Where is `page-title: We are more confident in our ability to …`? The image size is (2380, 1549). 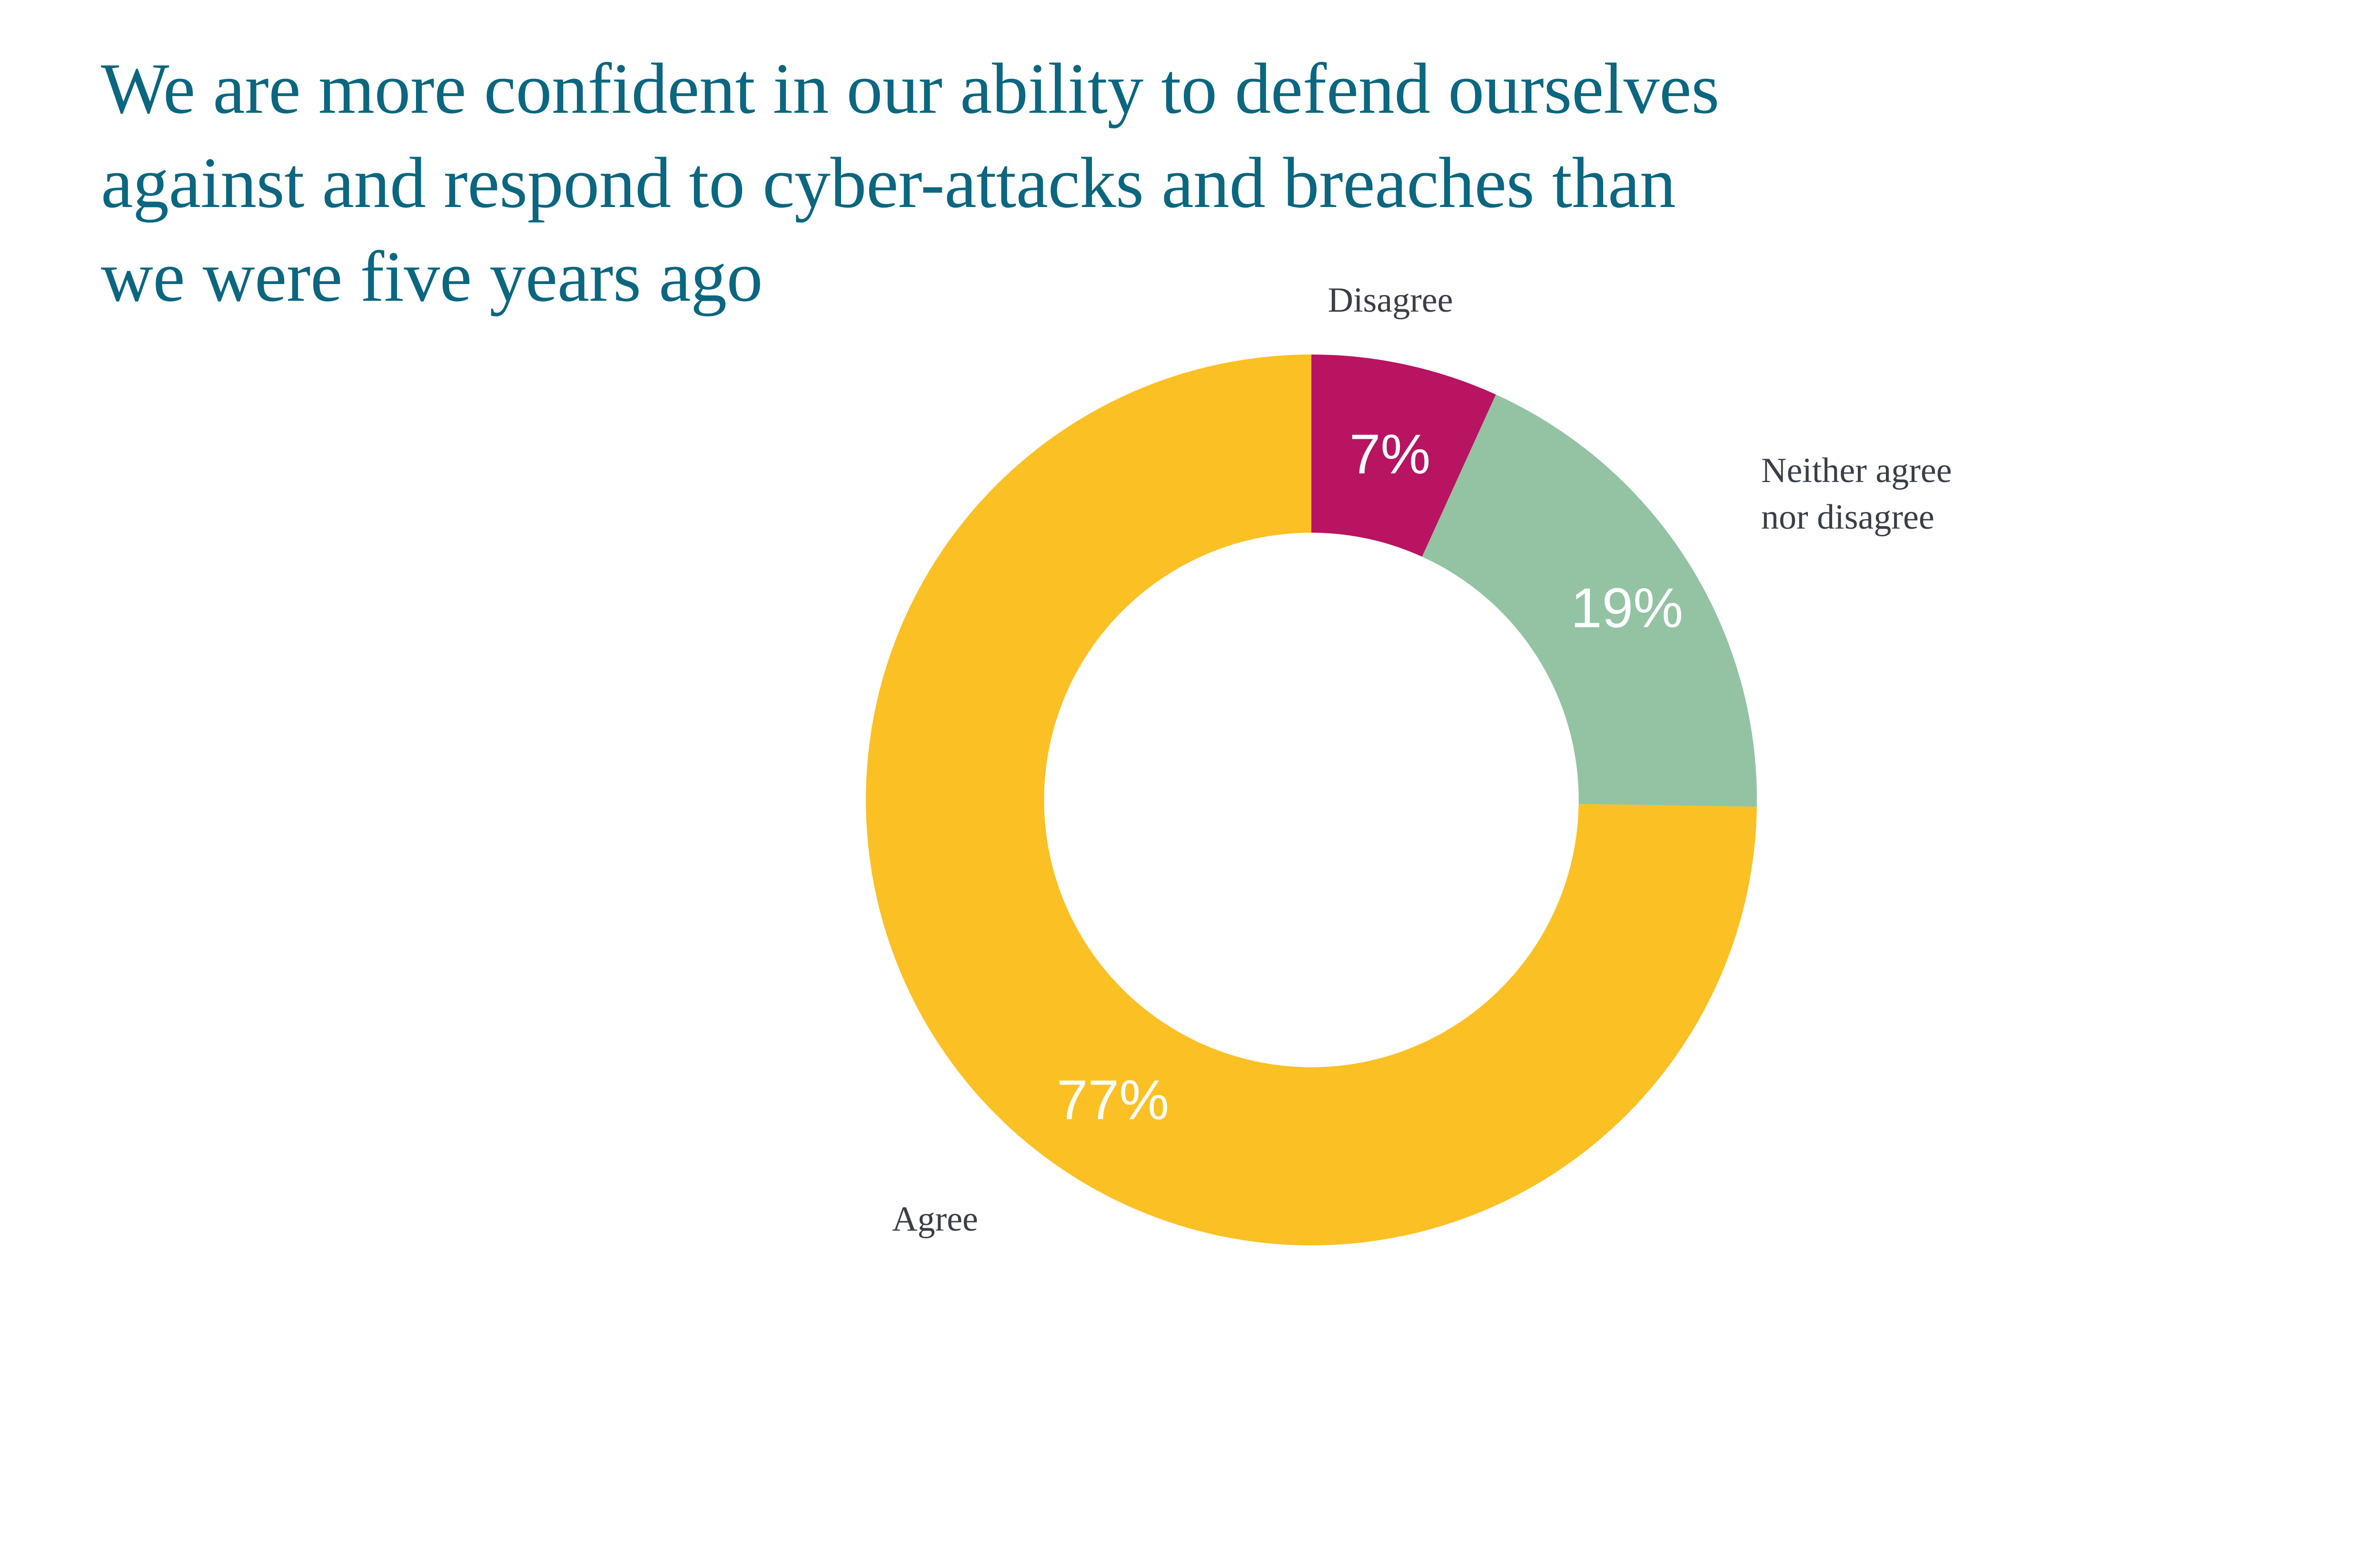 page-title: We are more confident in our ability to … is located at coordinates (910, 183).